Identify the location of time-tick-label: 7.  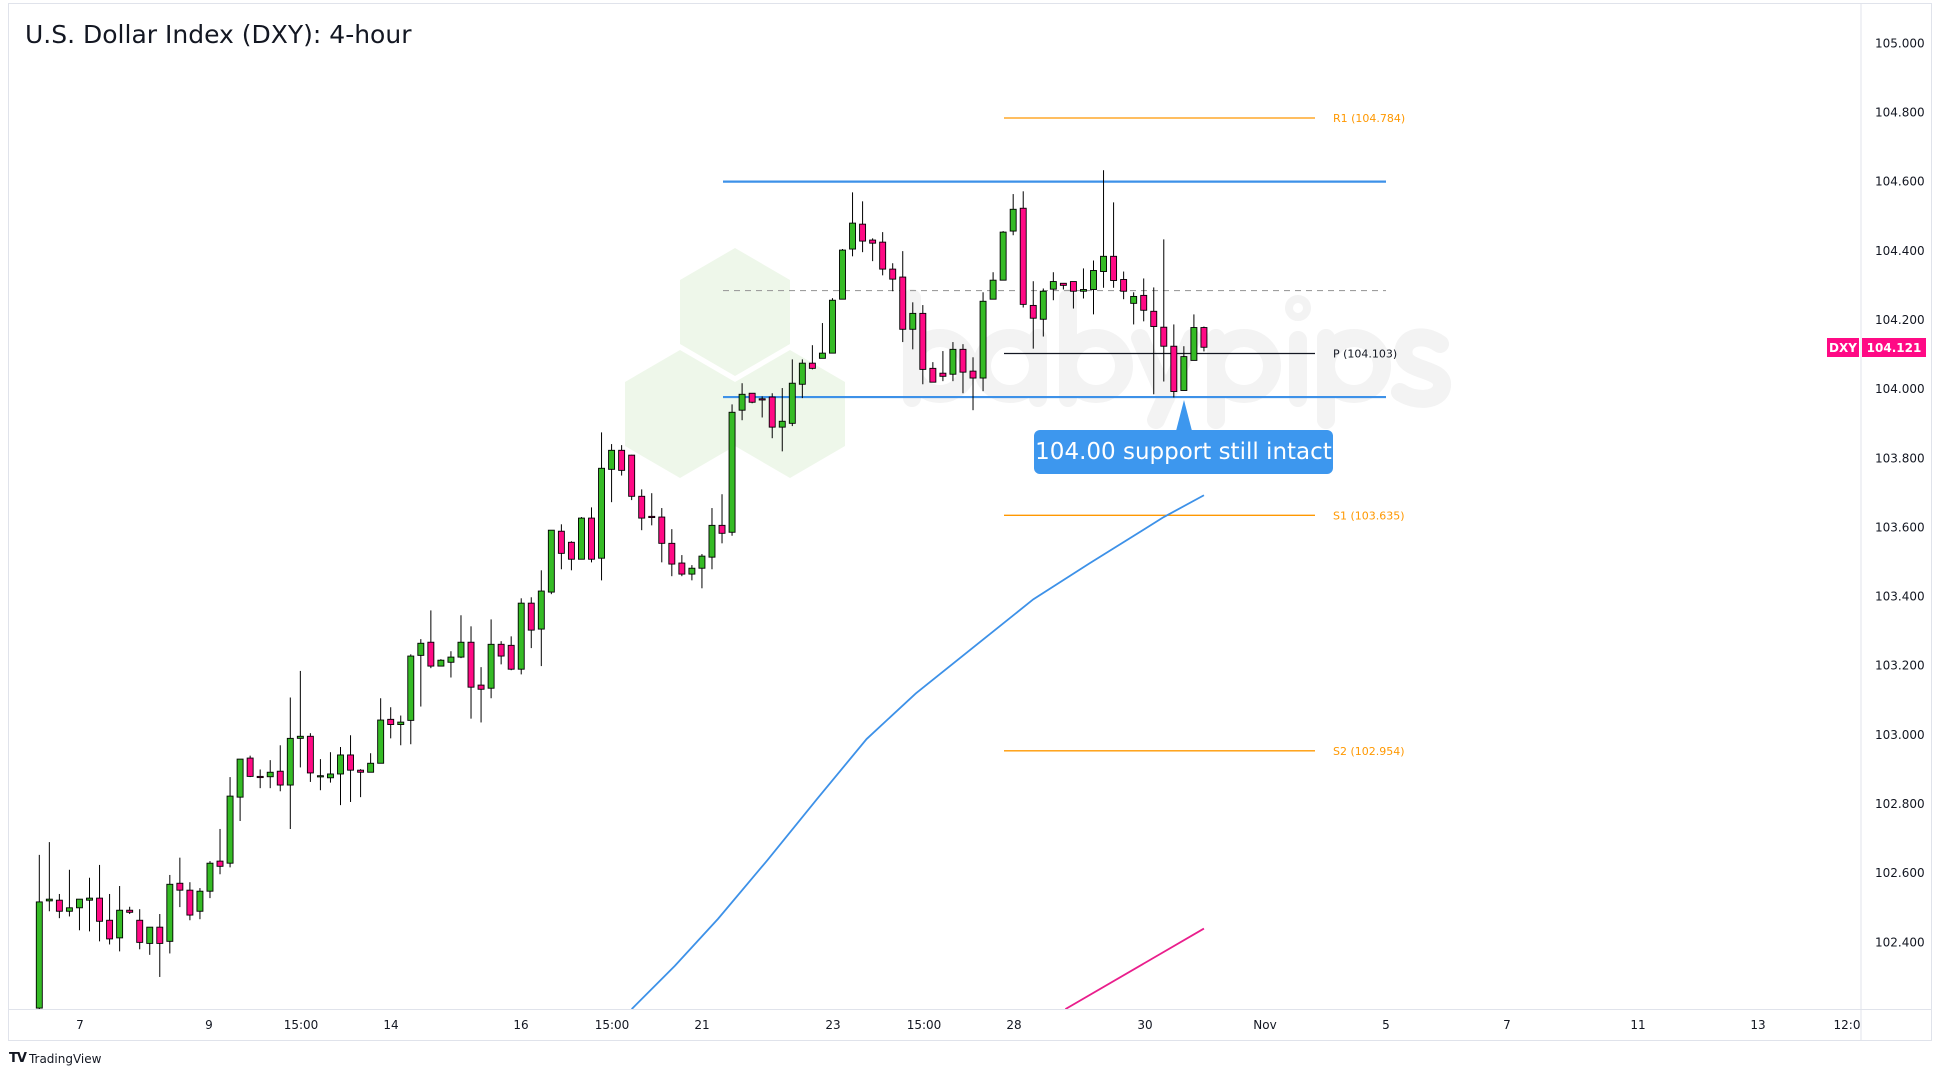
(1507, 1025).